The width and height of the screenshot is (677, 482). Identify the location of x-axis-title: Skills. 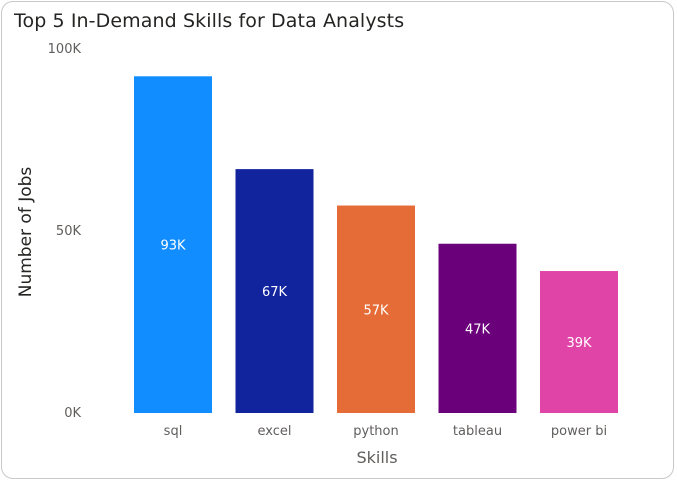
(376, 457).